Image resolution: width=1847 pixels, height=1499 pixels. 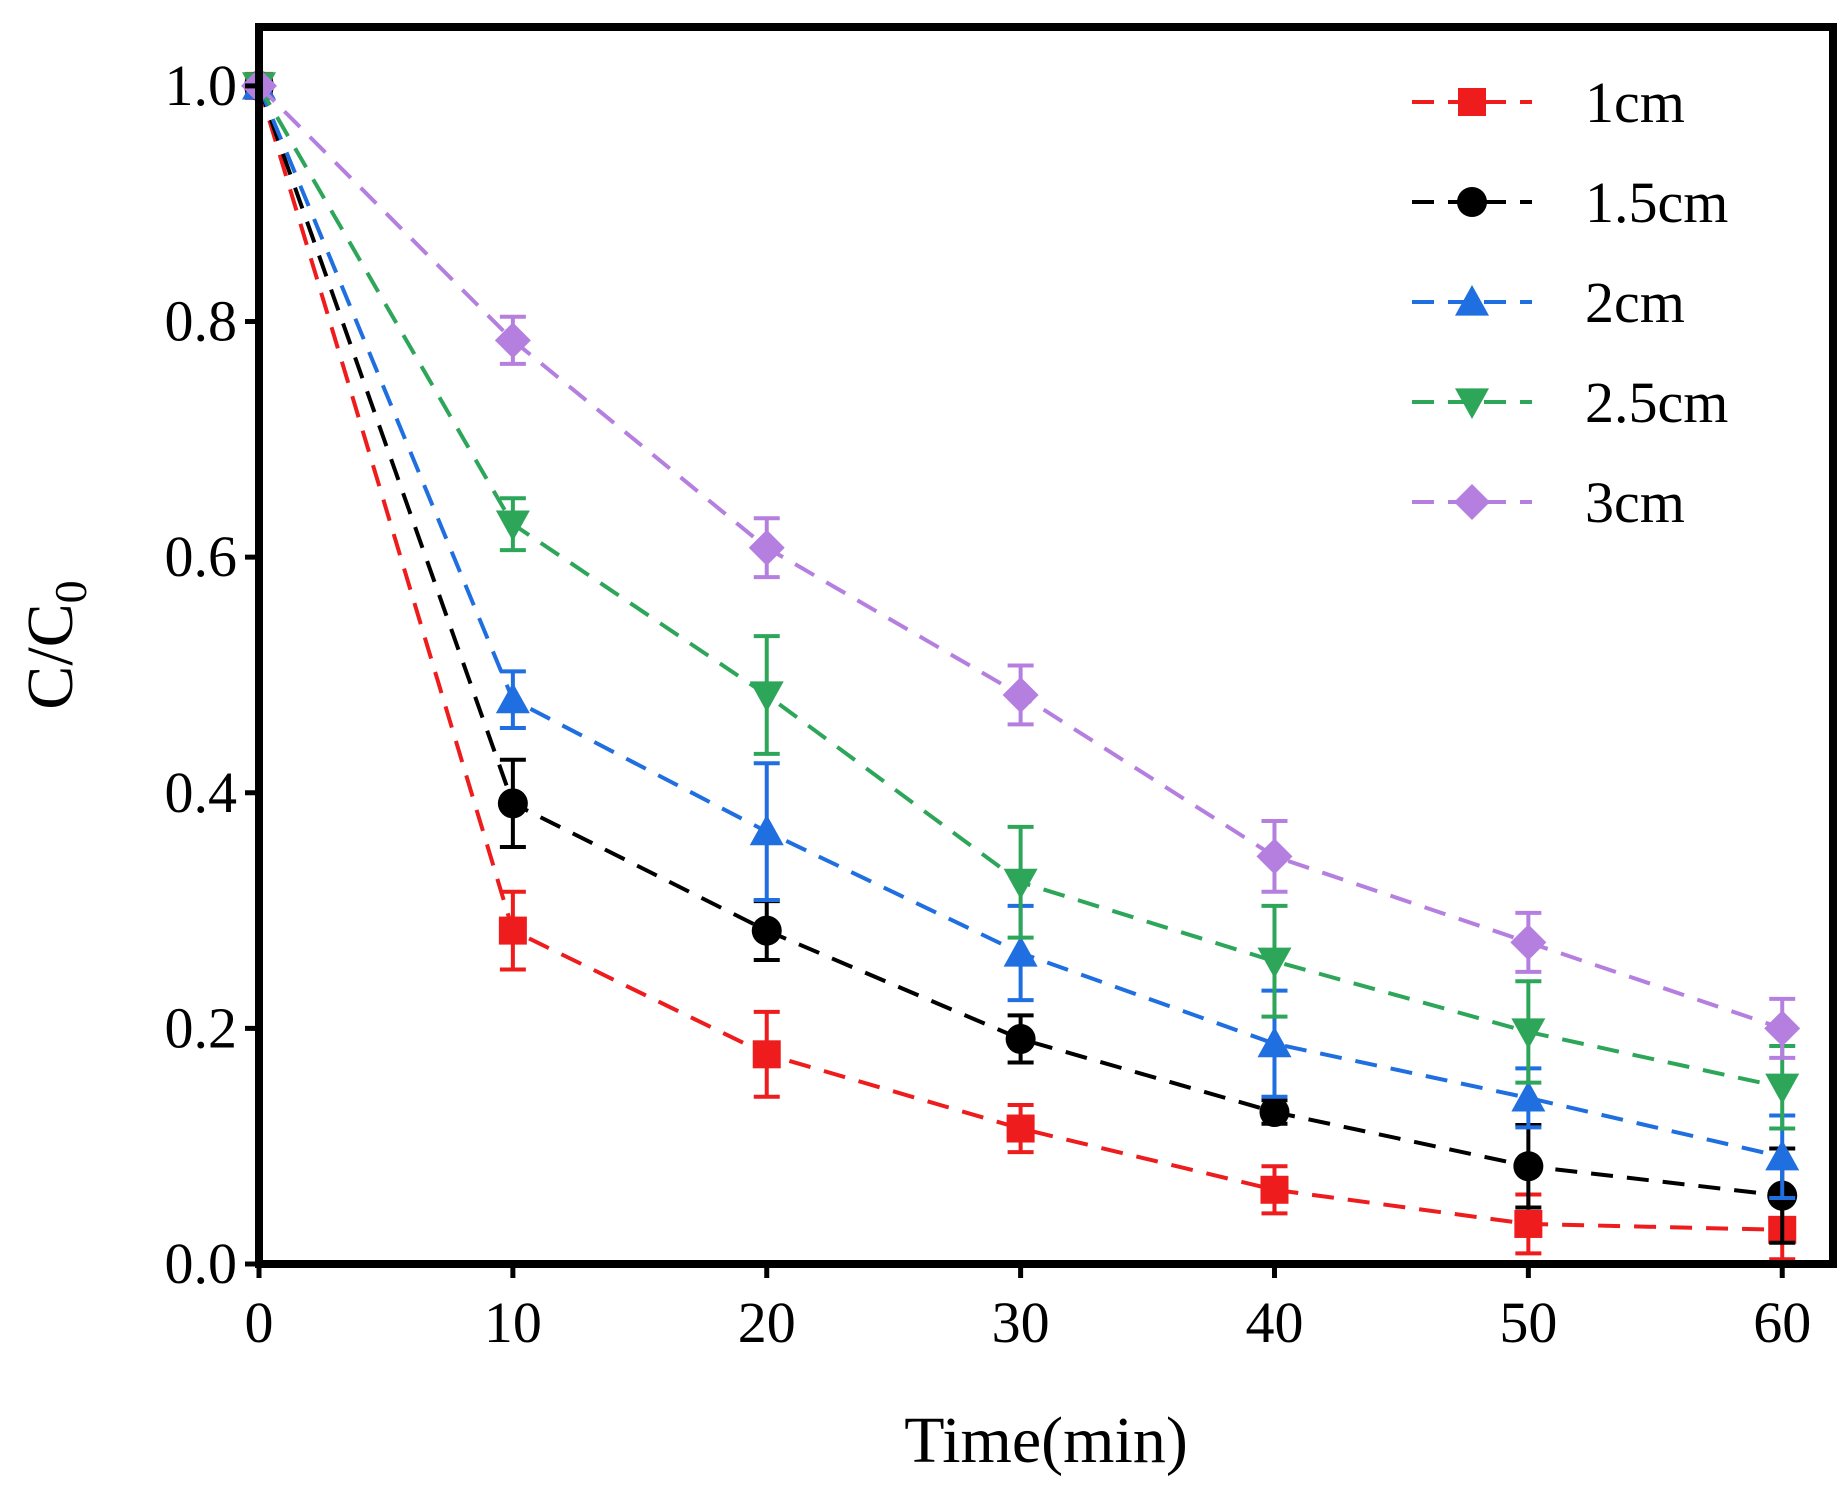 What do you see at coordinates (513, 1322) in the screenshot?
I see `x-tick-label: 10` at bounding box center [513, 1322].